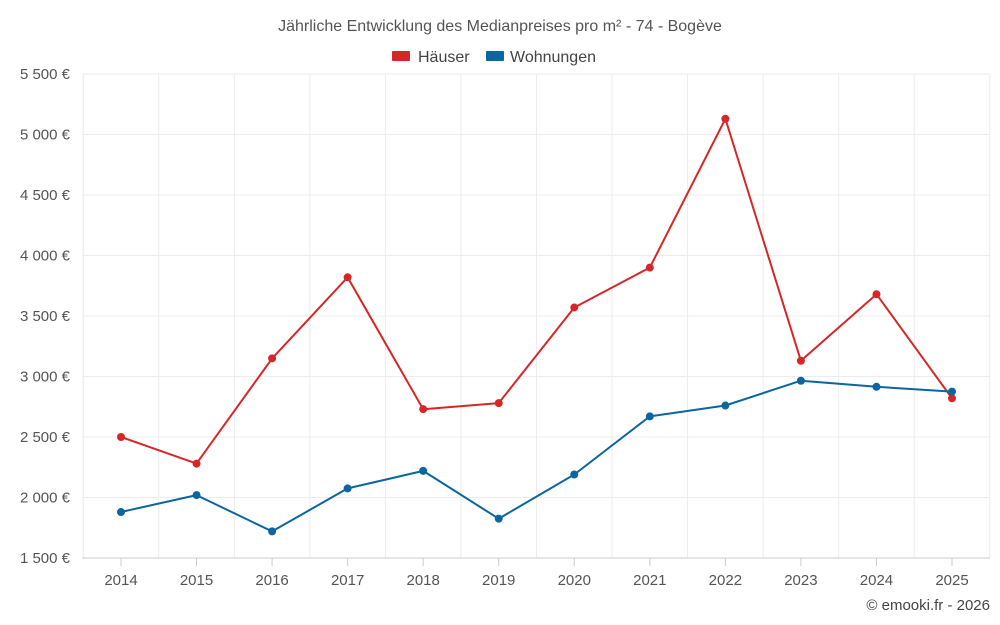 The image size is (1000, 625). What do you see at coordinates (45, 195) in the screenshot?
I see `y-tick-label: 4 500 €` at bounding box center [45, 195].